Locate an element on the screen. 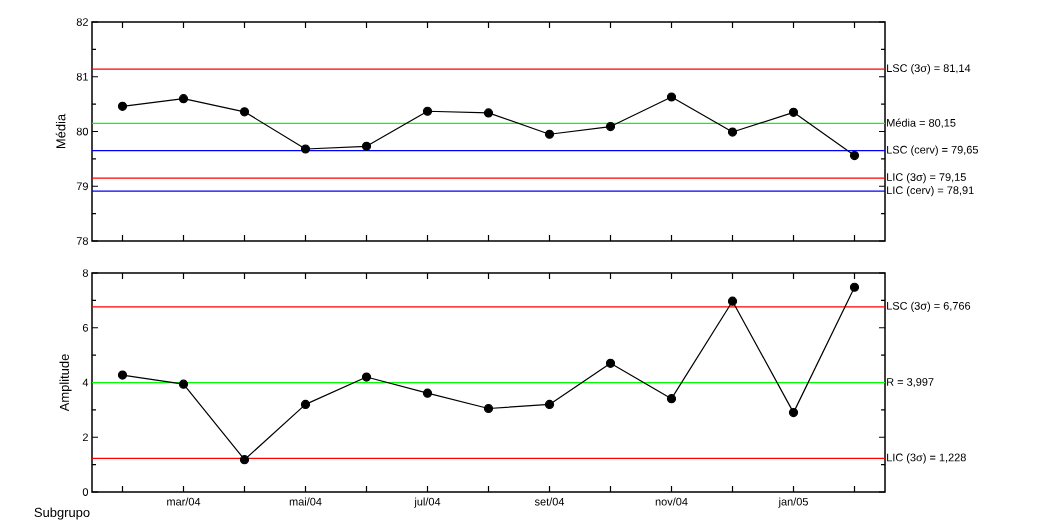  ref-line-label: LSC (3σ) = 6,766 is located at coordinates (929, 306).